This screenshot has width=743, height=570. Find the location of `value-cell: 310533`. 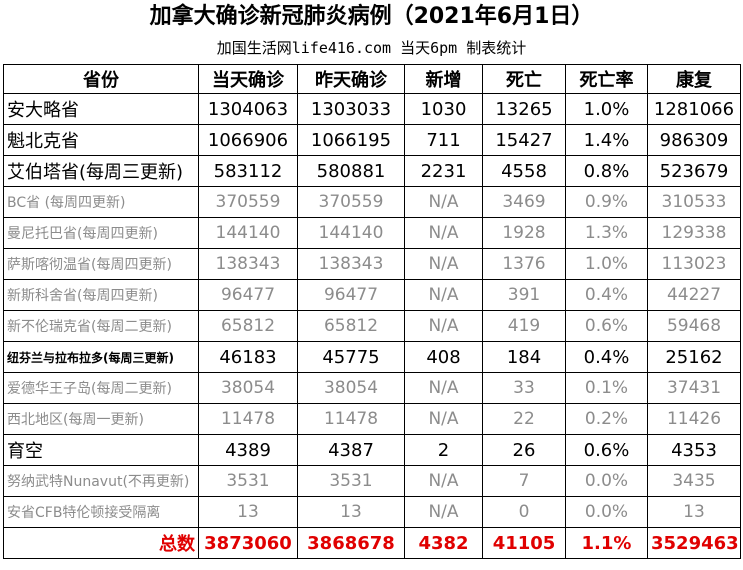

value-cell: 310533 is located at coordinates (694, 202).